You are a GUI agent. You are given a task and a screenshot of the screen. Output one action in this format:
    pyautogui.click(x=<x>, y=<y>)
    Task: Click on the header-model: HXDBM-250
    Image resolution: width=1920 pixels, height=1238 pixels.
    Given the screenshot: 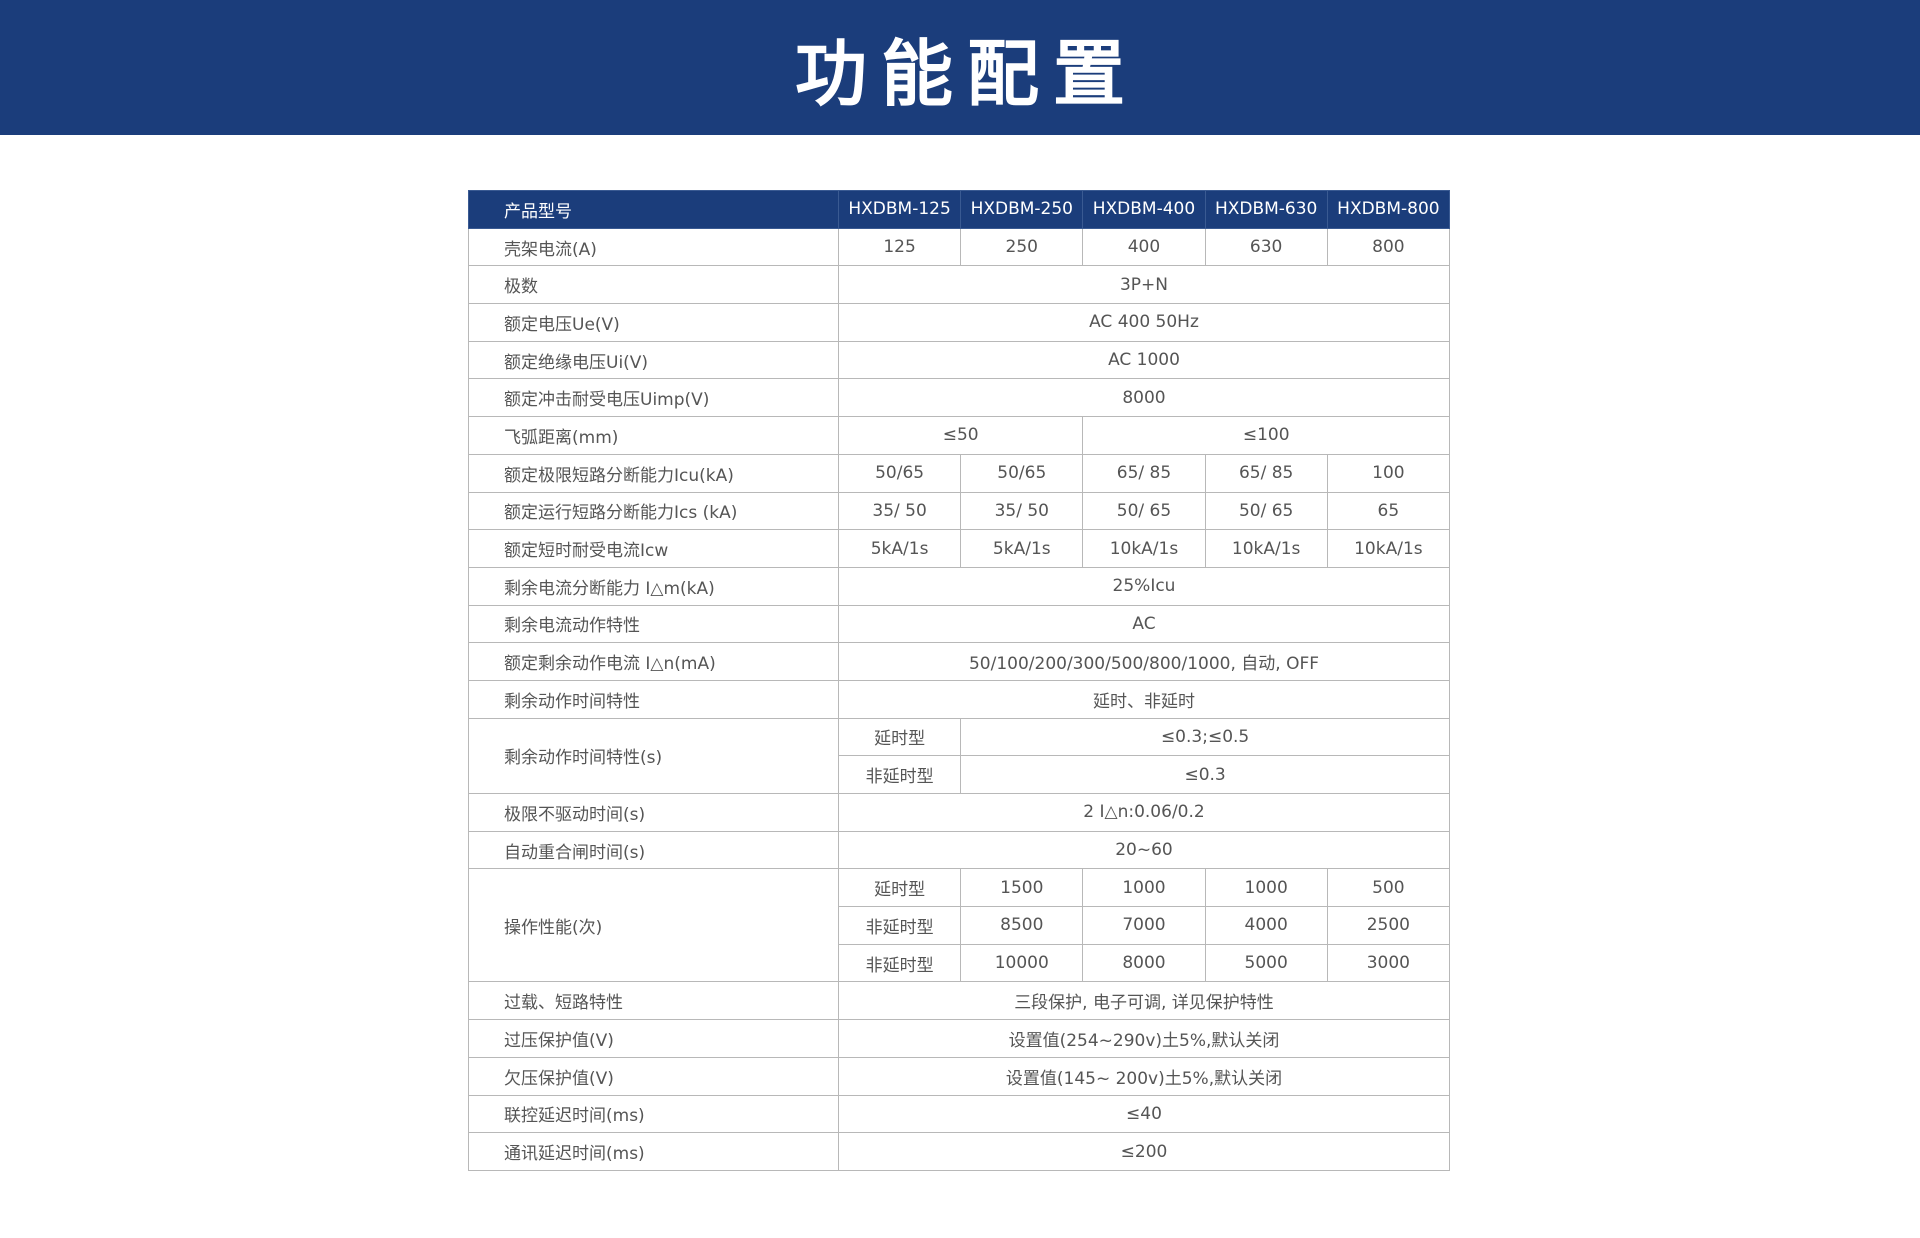 What is the action you would take?
    pyautogui.click(x=1022, y=209)
    